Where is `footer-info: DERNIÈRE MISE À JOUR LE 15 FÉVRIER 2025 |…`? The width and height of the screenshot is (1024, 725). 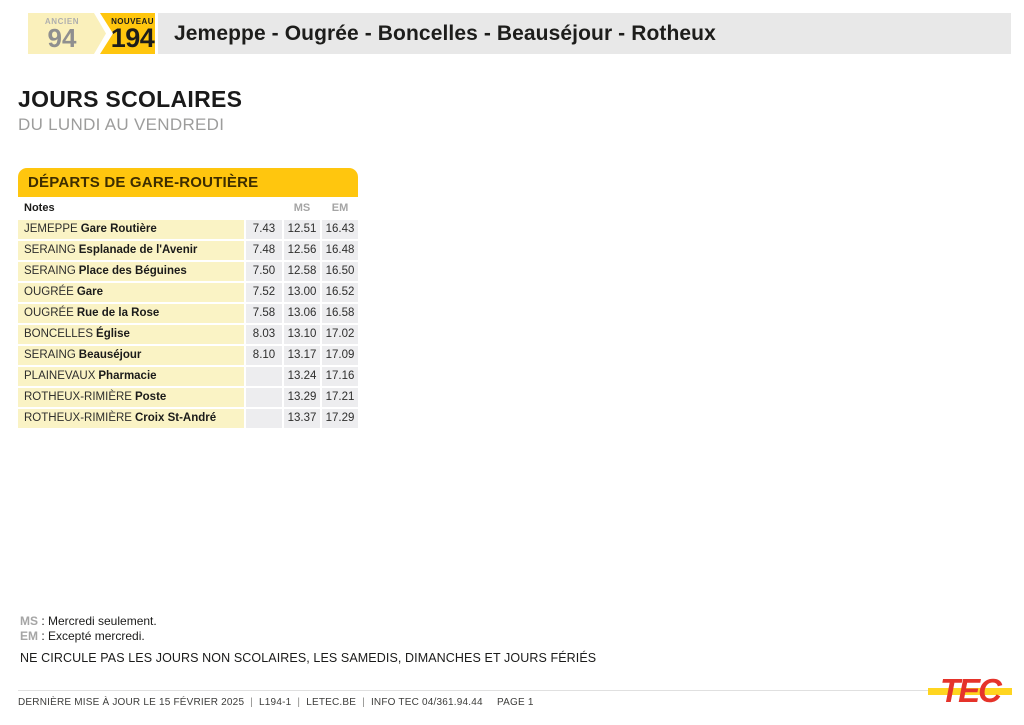 footer-info: DERNIÈRE MISE À JOUR LE 15 FÉVRIER 2025 |… is located at coordinates (250, 702).